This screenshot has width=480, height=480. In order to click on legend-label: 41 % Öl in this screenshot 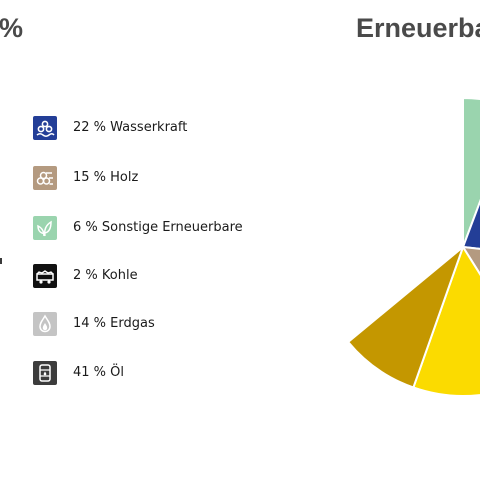, I will do `click(99, 372)`.